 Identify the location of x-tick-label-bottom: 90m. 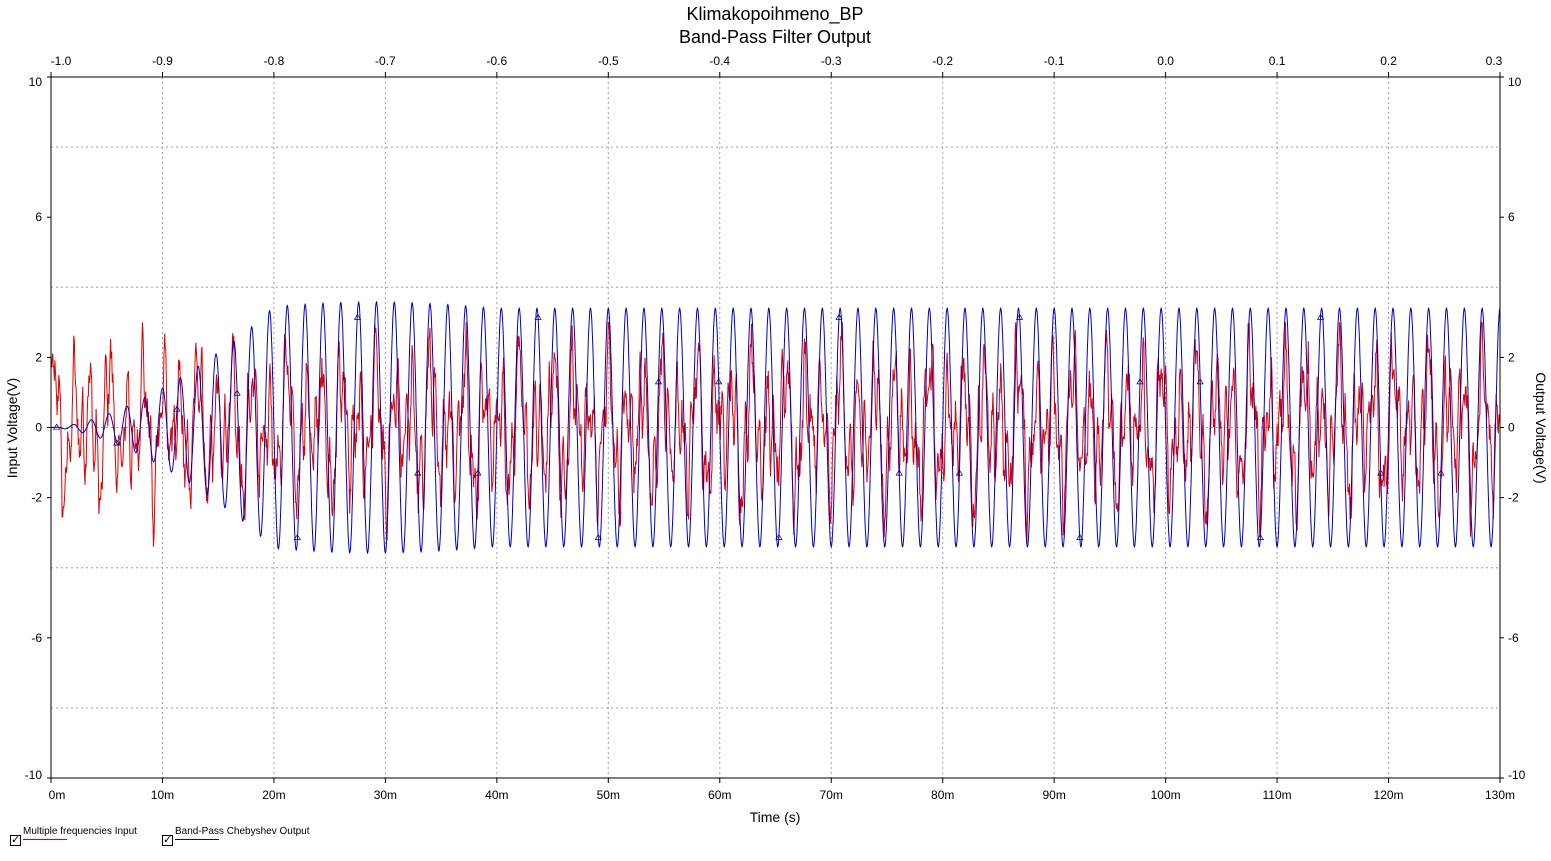
(1053, 795).